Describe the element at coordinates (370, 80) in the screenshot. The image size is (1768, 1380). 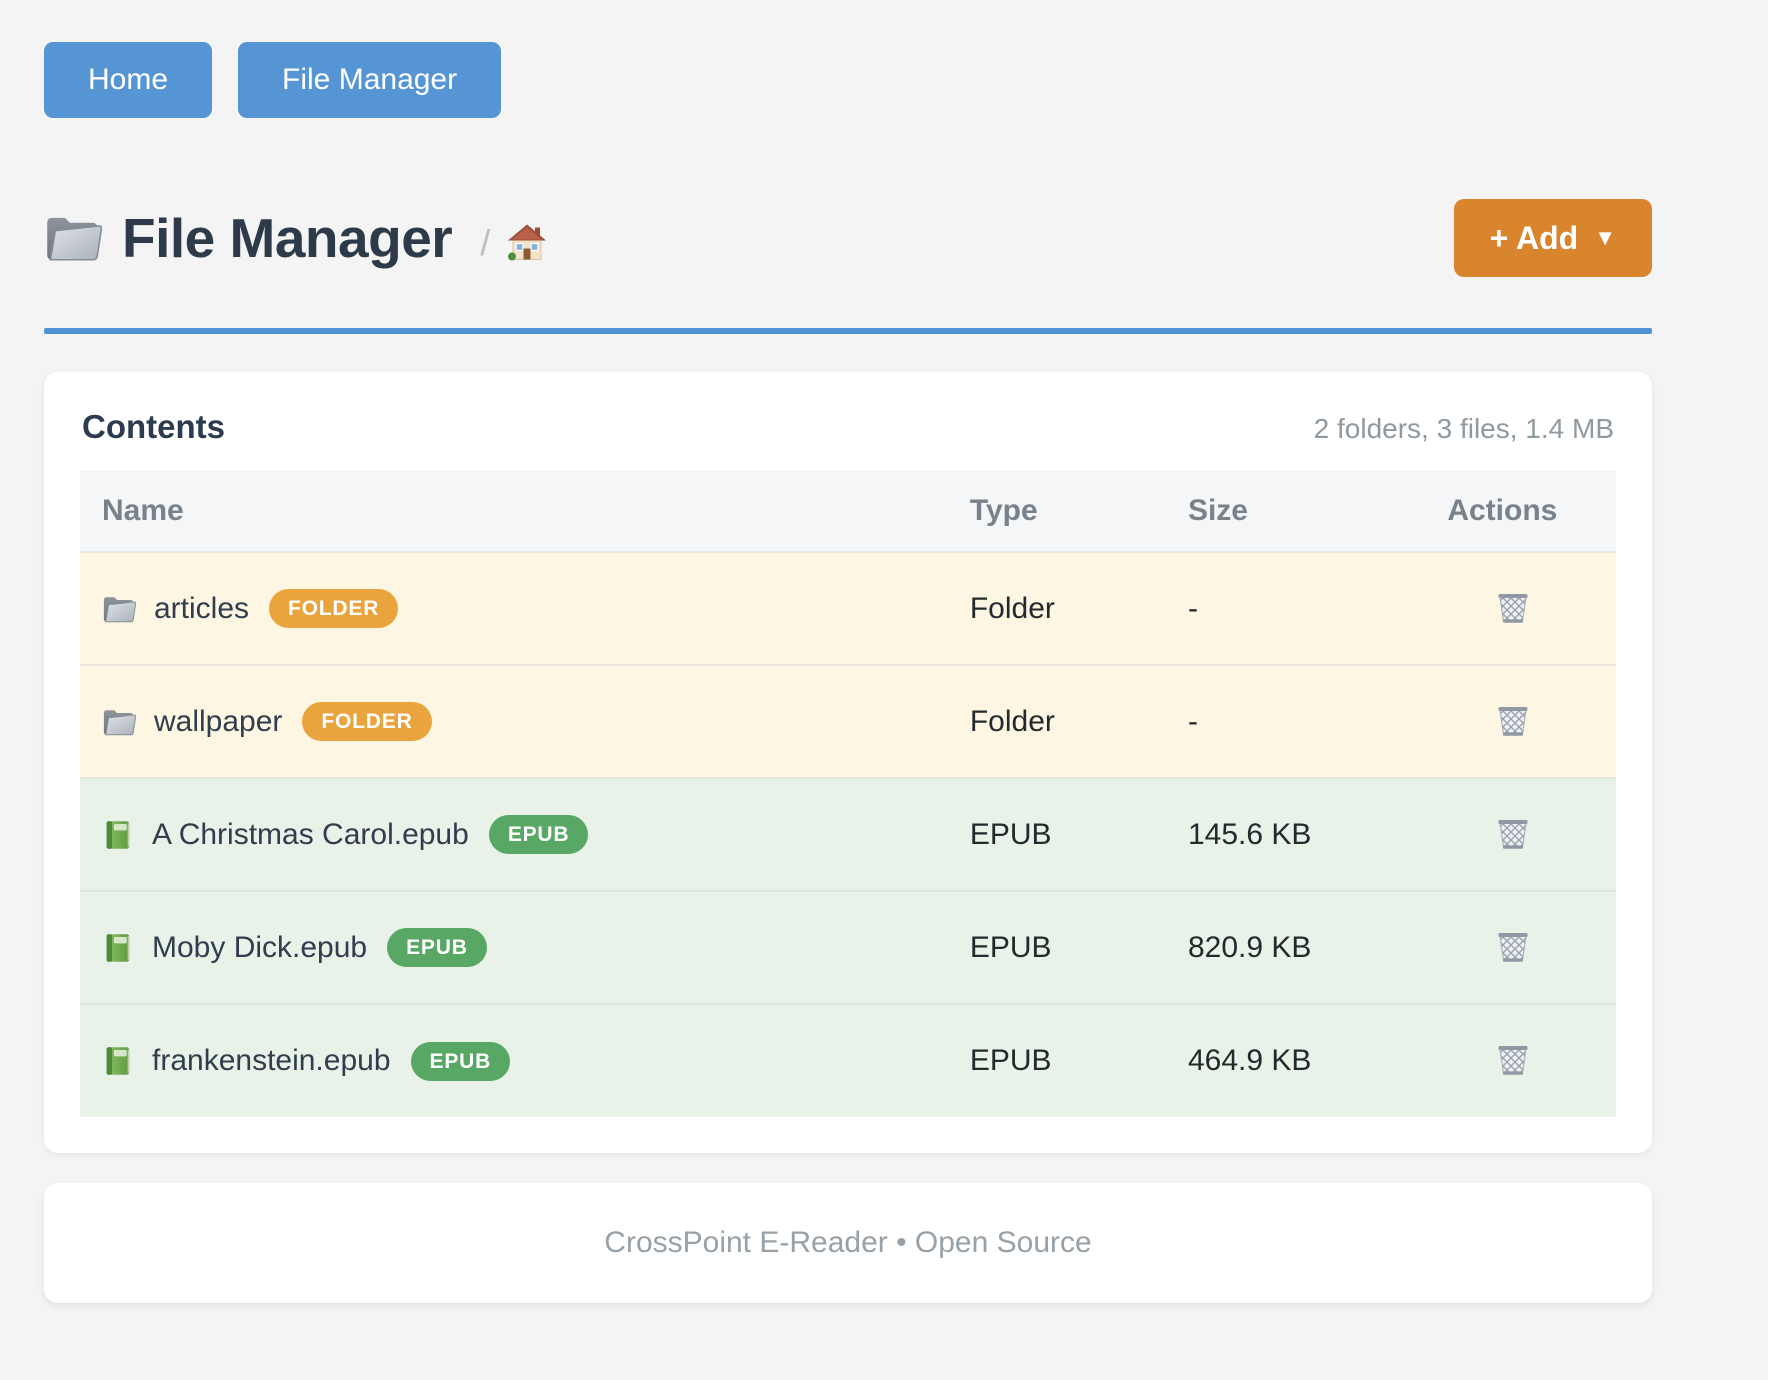
I see `nav-file-manager-button: File Manager` at that location.